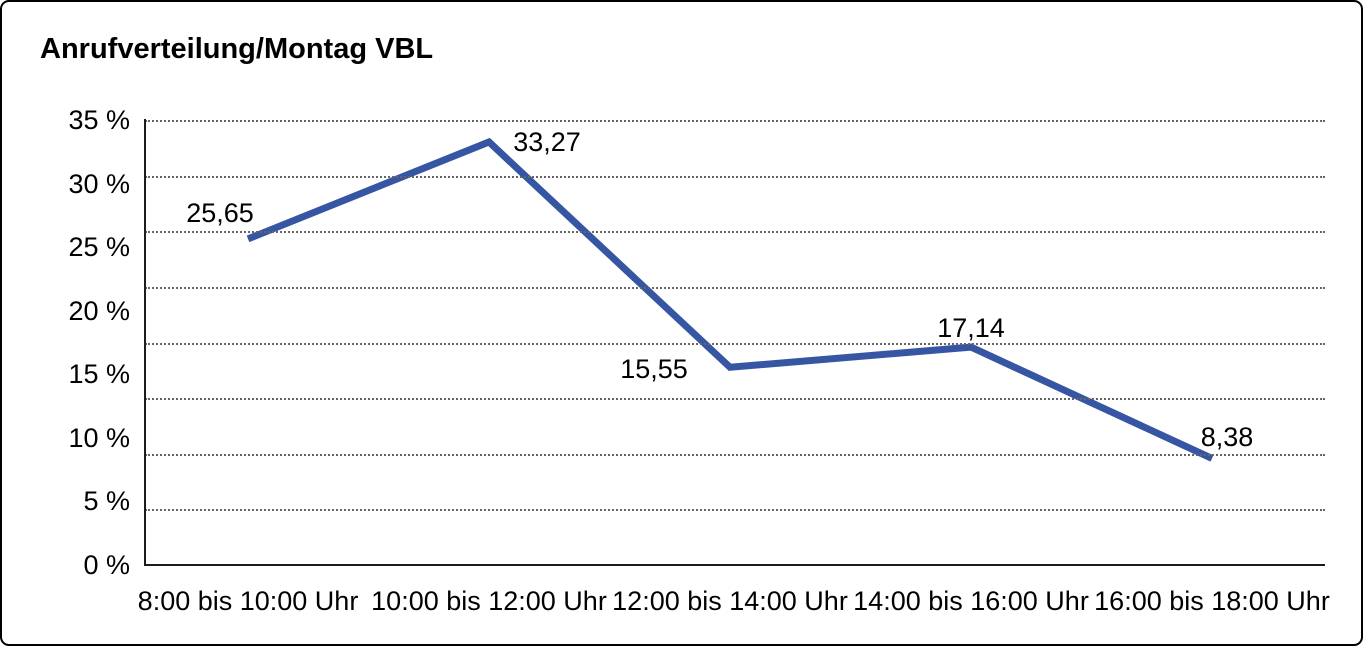 The width and height of the screenshot is (1363, 646). What do you see at coordinates (971, 328) in the screenshot?
I see `data-point-label: 17,14` at bounding box center [971, 328].